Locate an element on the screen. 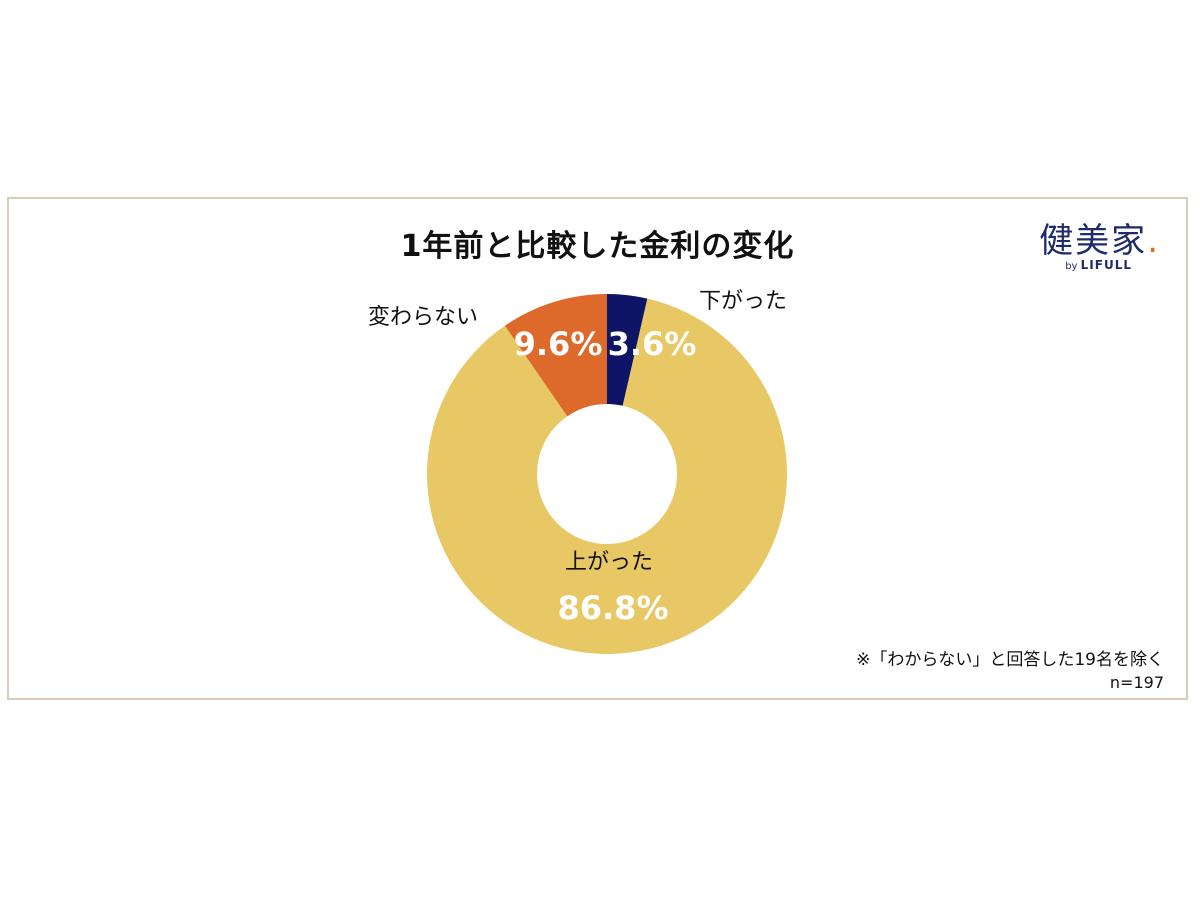  brand-sub: by LIFULL is located at coordinates (1098, 265).